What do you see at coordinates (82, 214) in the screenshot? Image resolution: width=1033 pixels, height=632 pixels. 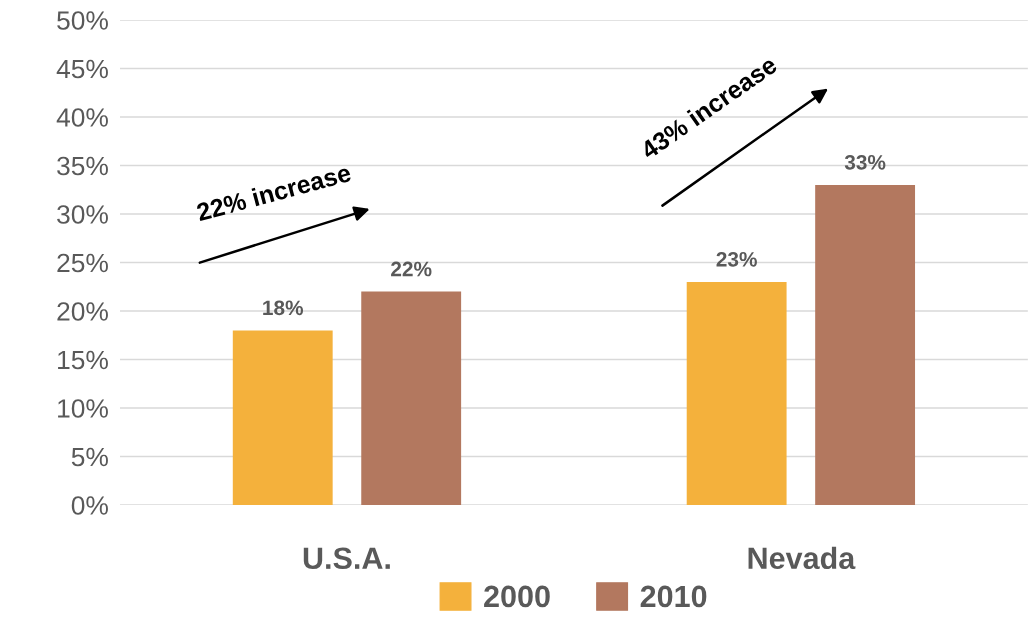 I see `y-tick-label: 30%` at bounding box center [82, 214].